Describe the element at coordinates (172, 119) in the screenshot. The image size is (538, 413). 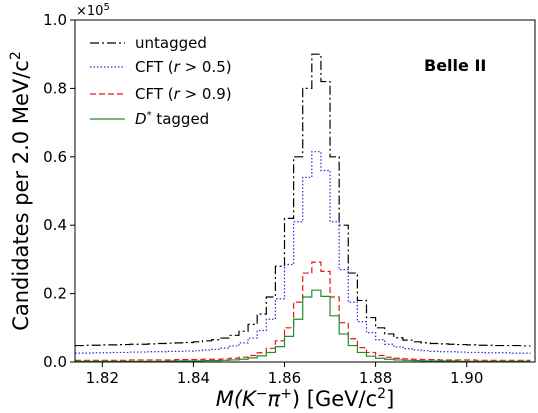
I see `legend-label-dstar: D* tagged` at that location.